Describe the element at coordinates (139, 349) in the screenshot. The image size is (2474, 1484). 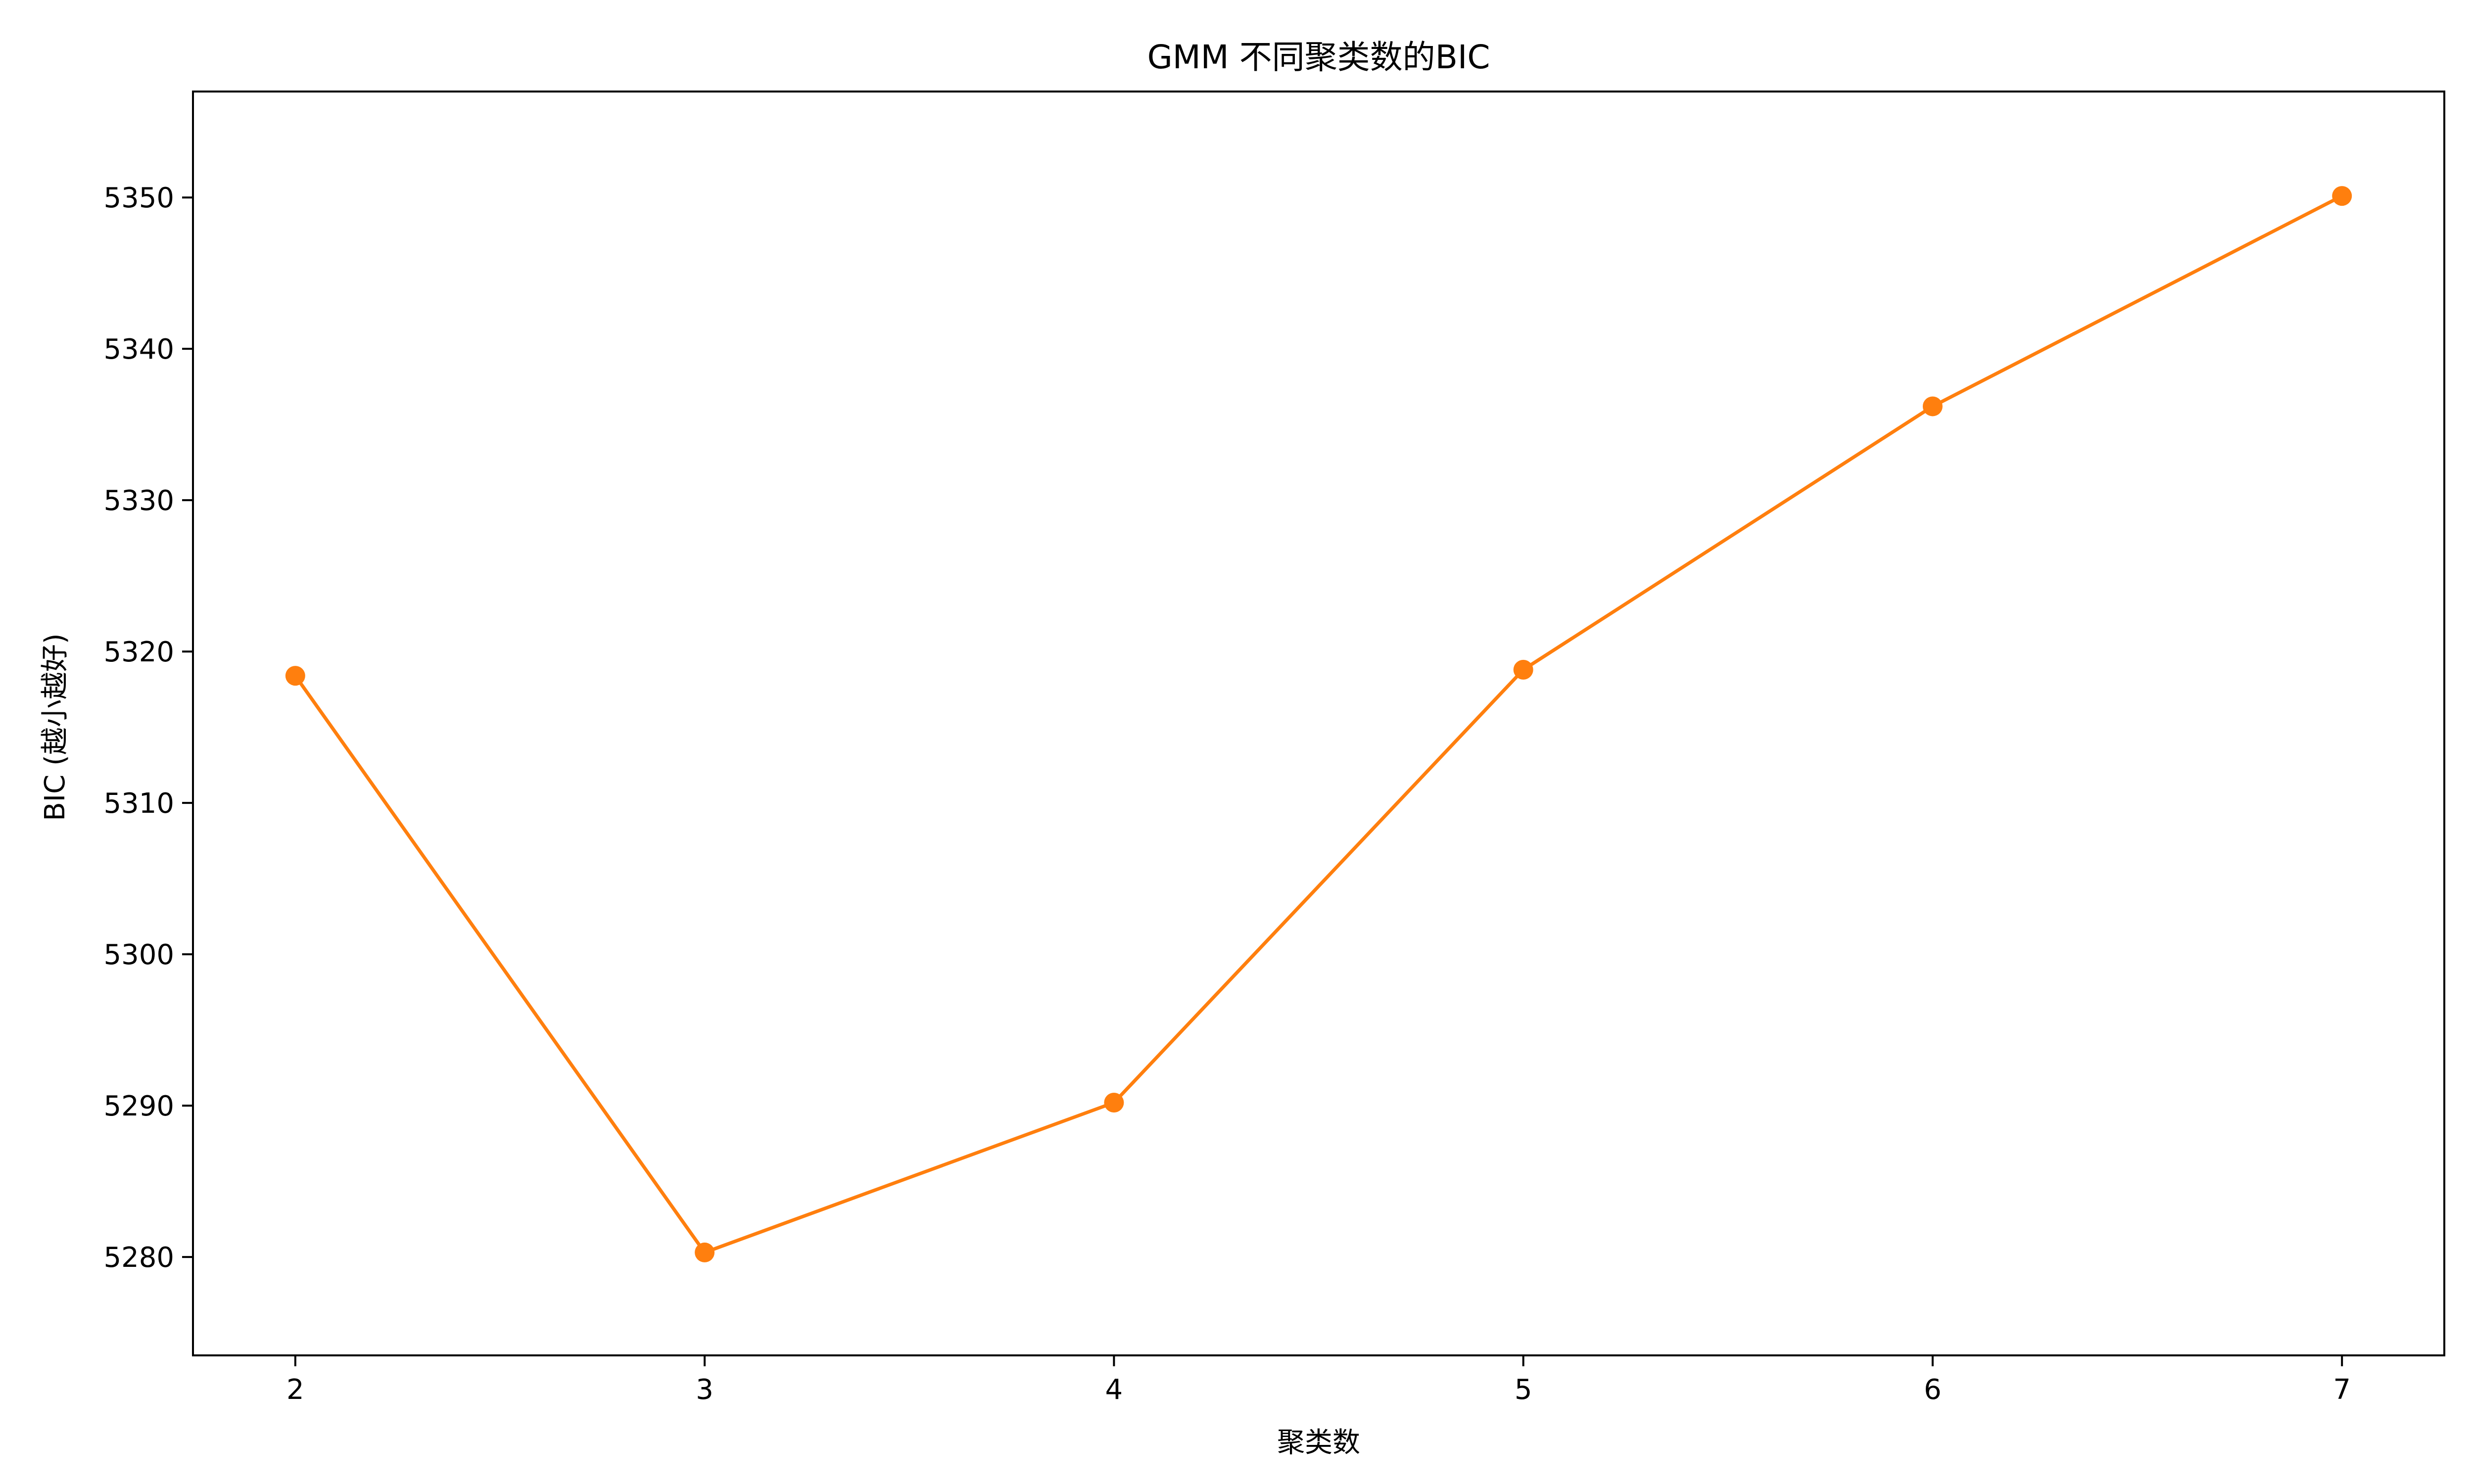
I see `y-tick-label: 5340` at that location.